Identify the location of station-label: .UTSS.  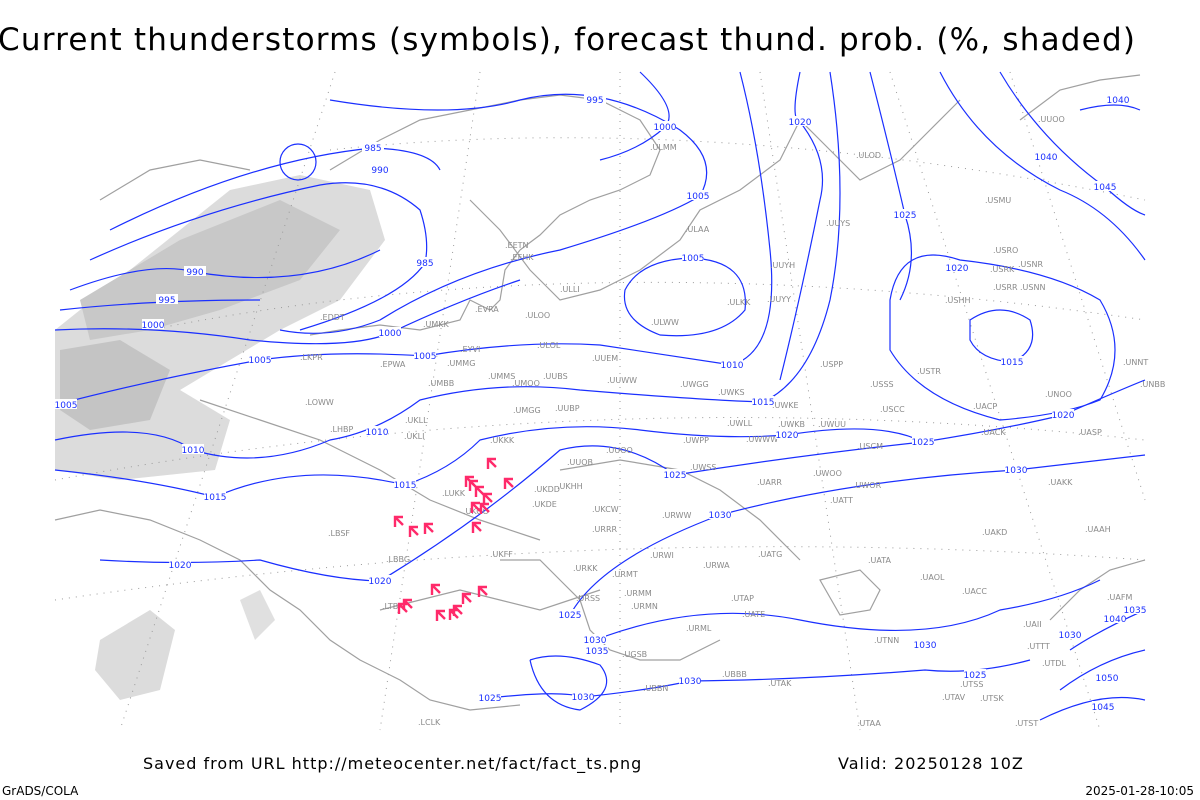
(971, 684).